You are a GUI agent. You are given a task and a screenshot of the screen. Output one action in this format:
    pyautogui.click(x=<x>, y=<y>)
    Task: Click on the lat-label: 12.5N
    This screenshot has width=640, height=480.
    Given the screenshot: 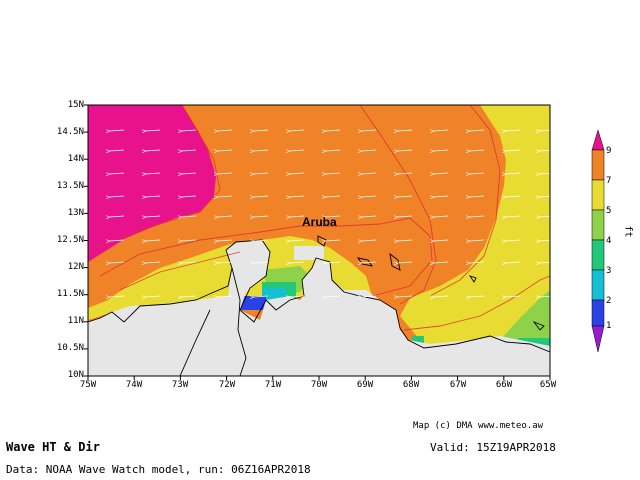 What is the action you would take?
    pyautogui.click(x=70, y=240)
    